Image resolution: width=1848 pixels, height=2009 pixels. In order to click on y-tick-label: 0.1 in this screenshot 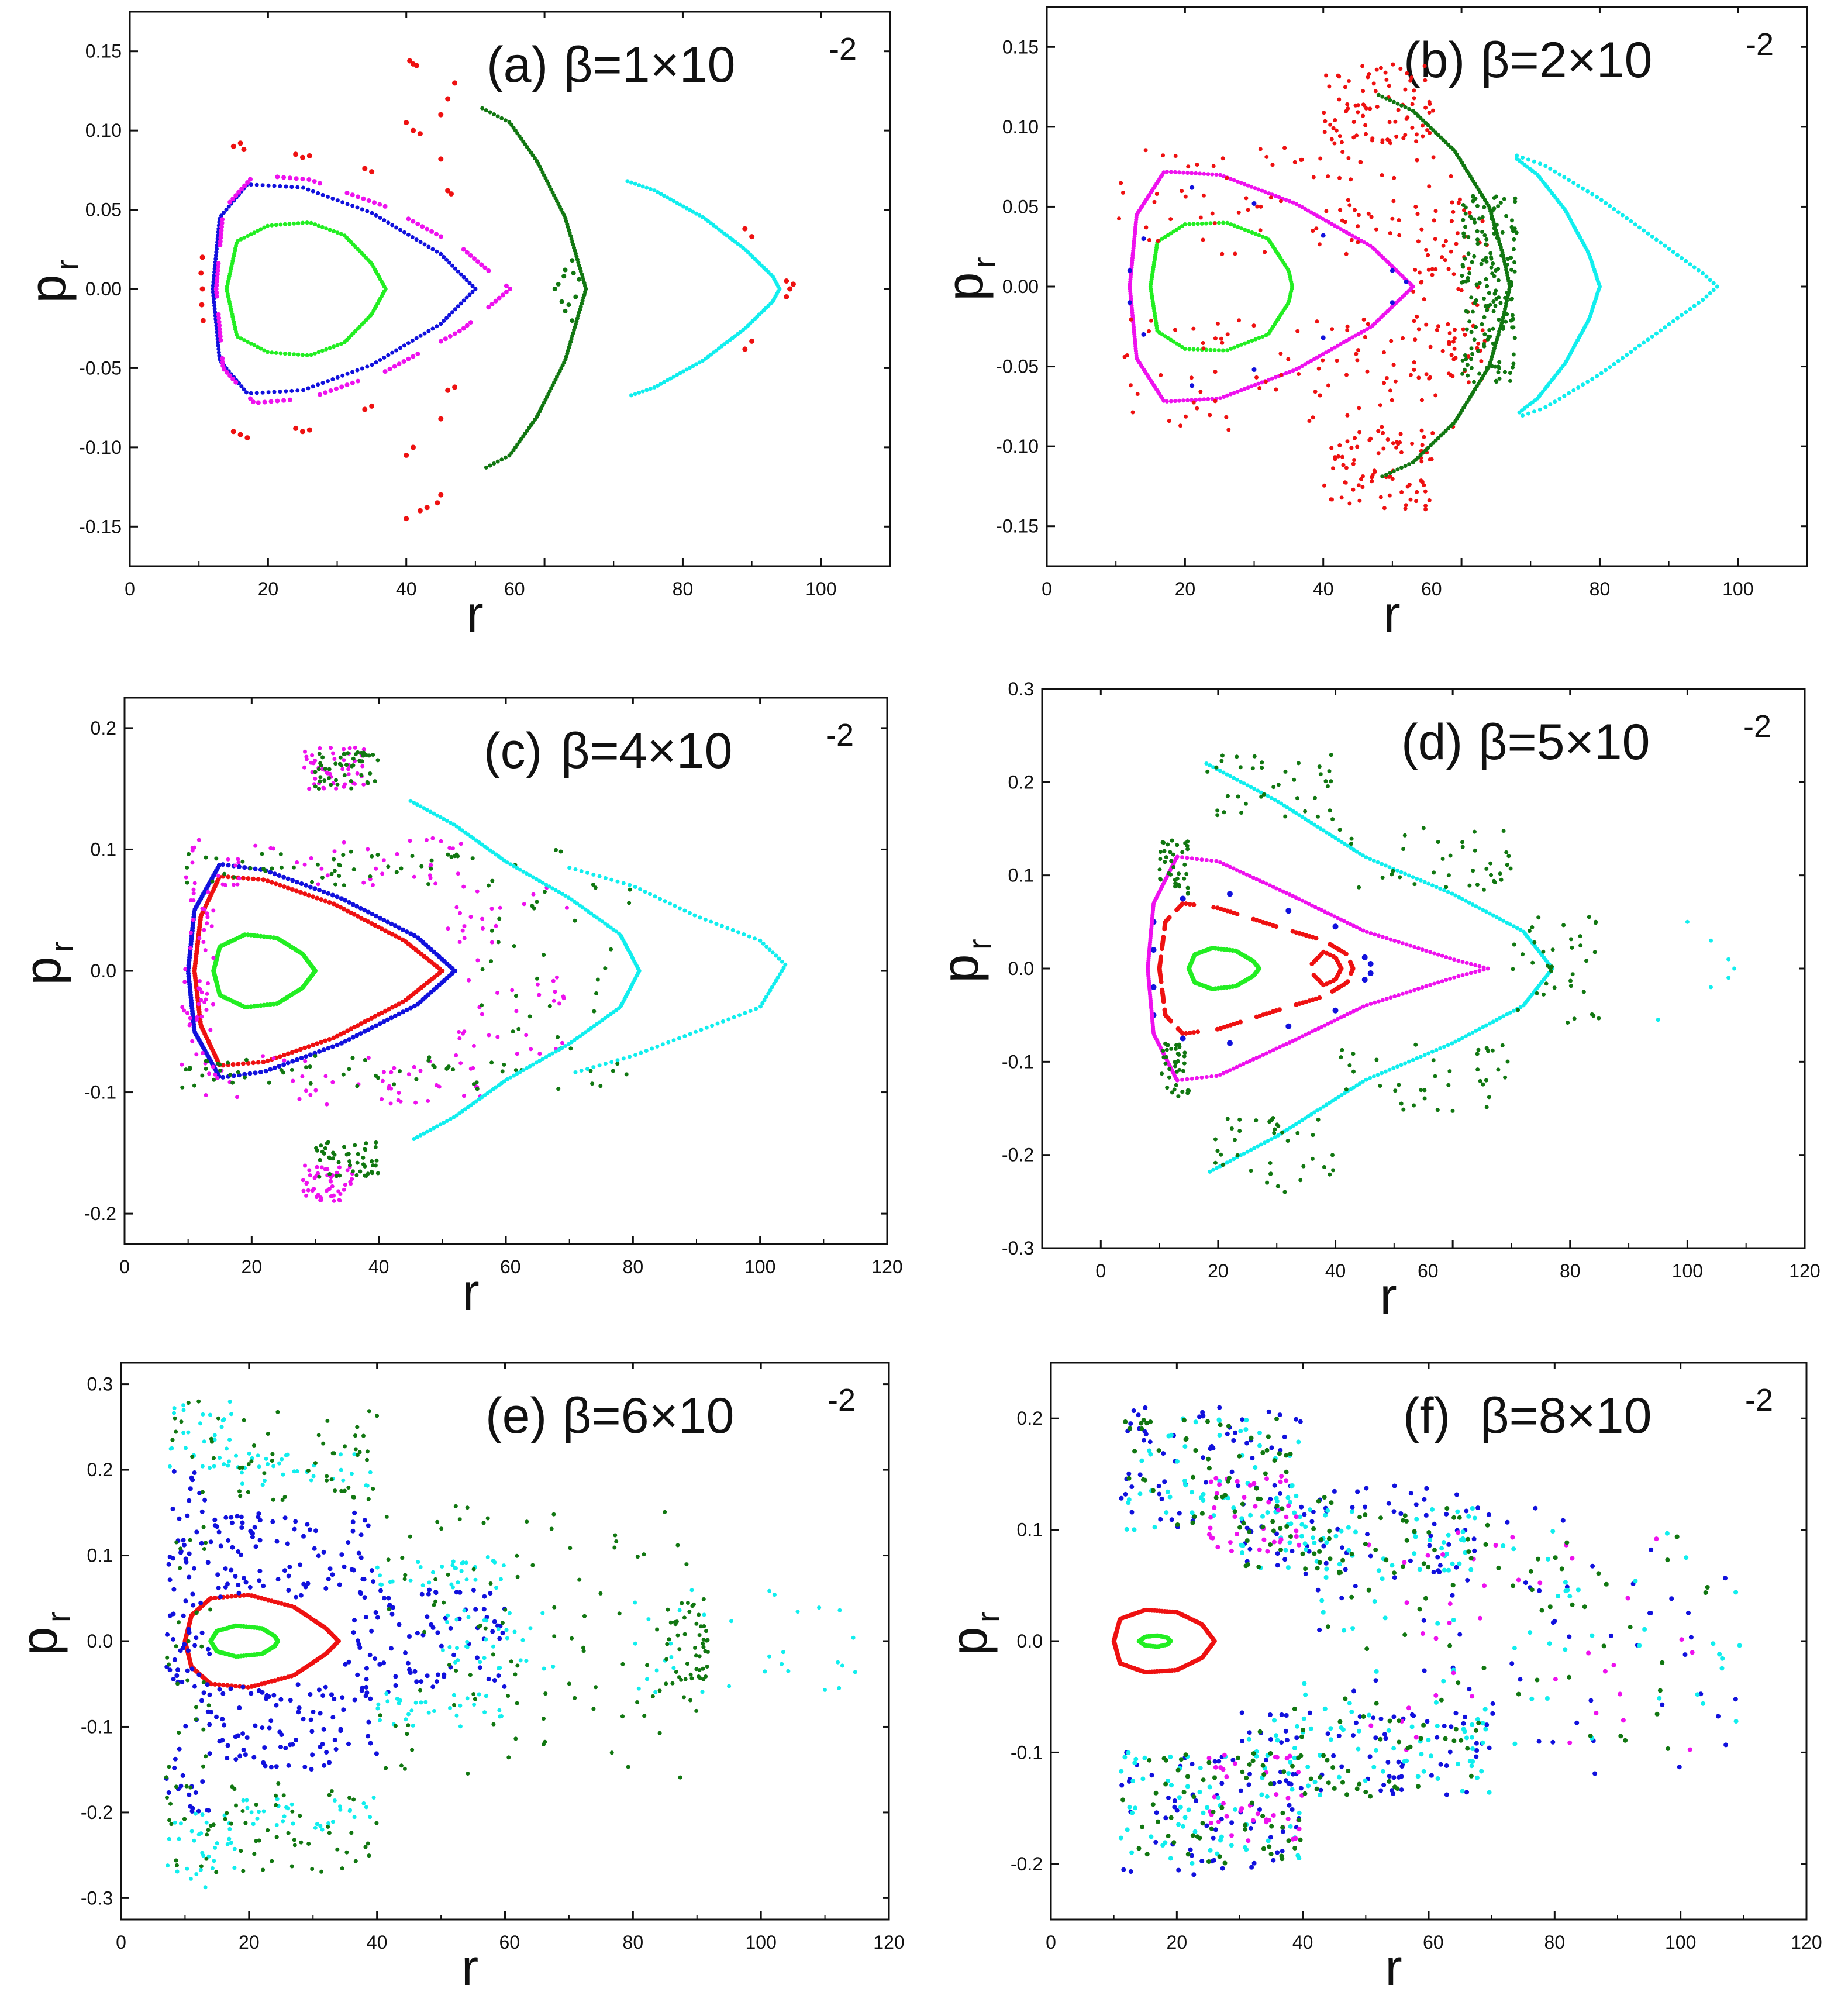, I will do `click(103, 850)`.